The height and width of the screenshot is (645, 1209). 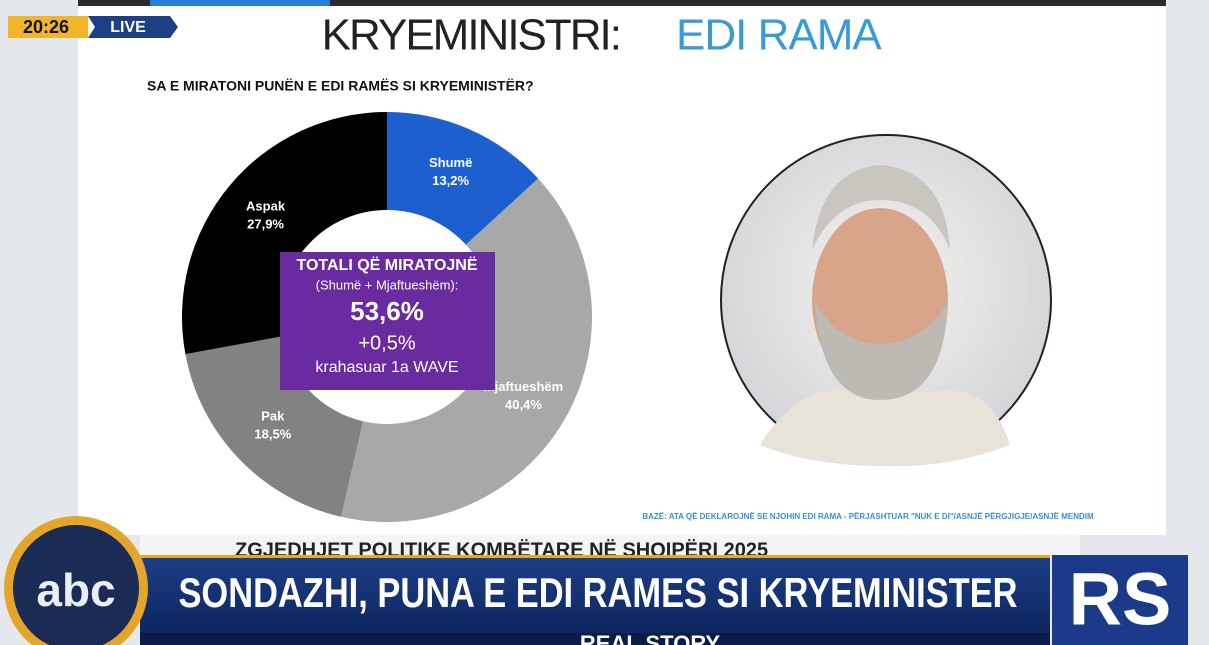 What do you see at coordinates (387, 311) in the screenshot?
I see `center-value: 53,6%` at bounding box center [387, 311].